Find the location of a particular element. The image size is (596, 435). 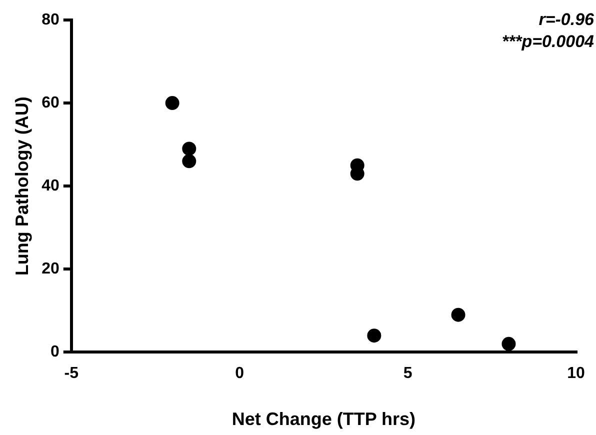

x-tick-label: 0 is located at coordinates (239, 373).